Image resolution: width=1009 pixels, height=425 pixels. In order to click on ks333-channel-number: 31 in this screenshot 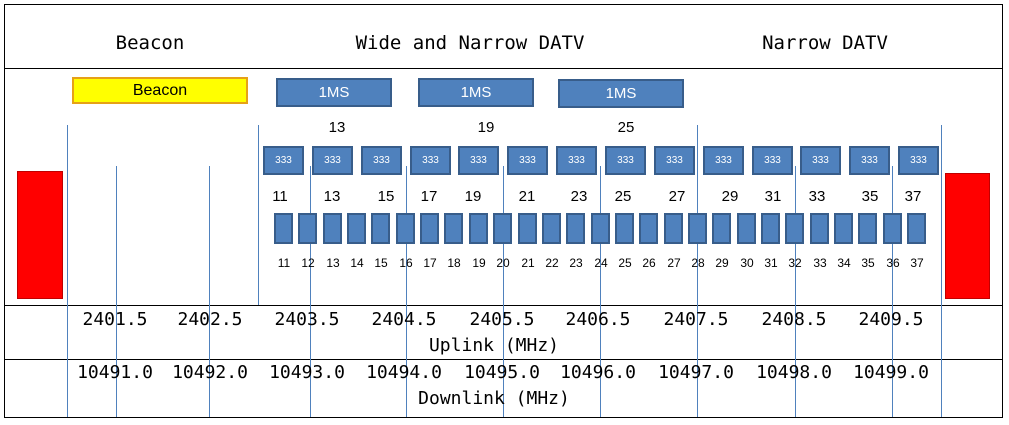, I will do `click(773, 196)`.